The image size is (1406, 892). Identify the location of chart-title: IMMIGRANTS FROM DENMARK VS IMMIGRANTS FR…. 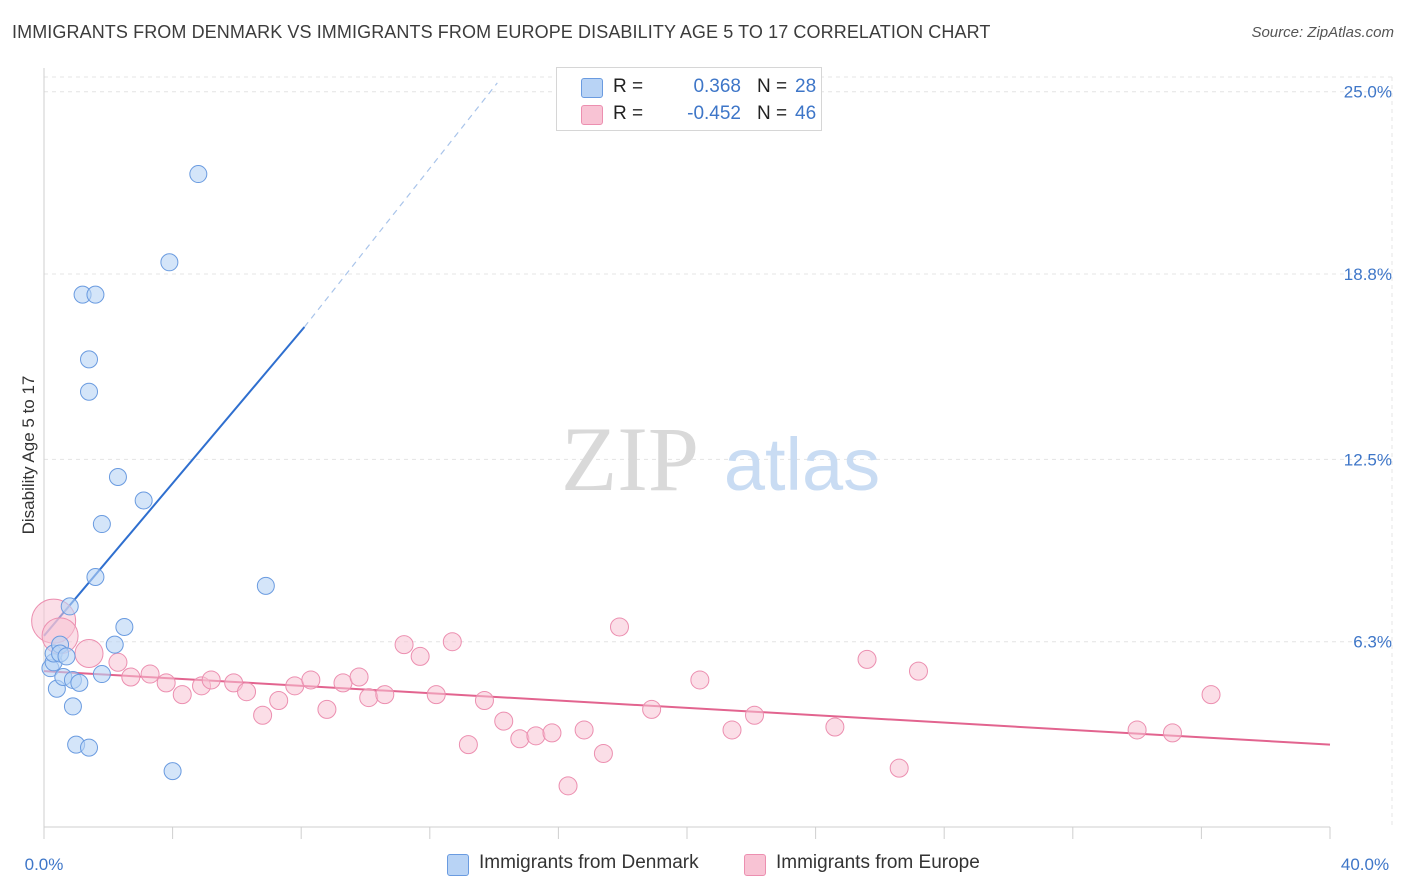
(501, 32).